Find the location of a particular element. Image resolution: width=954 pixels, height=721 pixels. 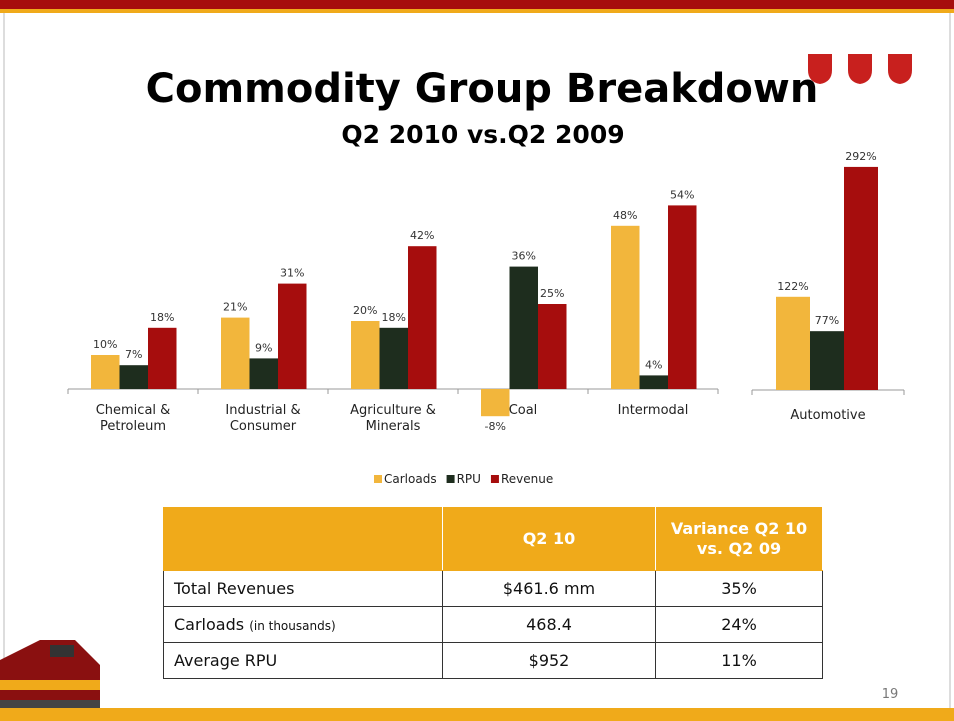

top-bar is located at coordinates (477, 4).